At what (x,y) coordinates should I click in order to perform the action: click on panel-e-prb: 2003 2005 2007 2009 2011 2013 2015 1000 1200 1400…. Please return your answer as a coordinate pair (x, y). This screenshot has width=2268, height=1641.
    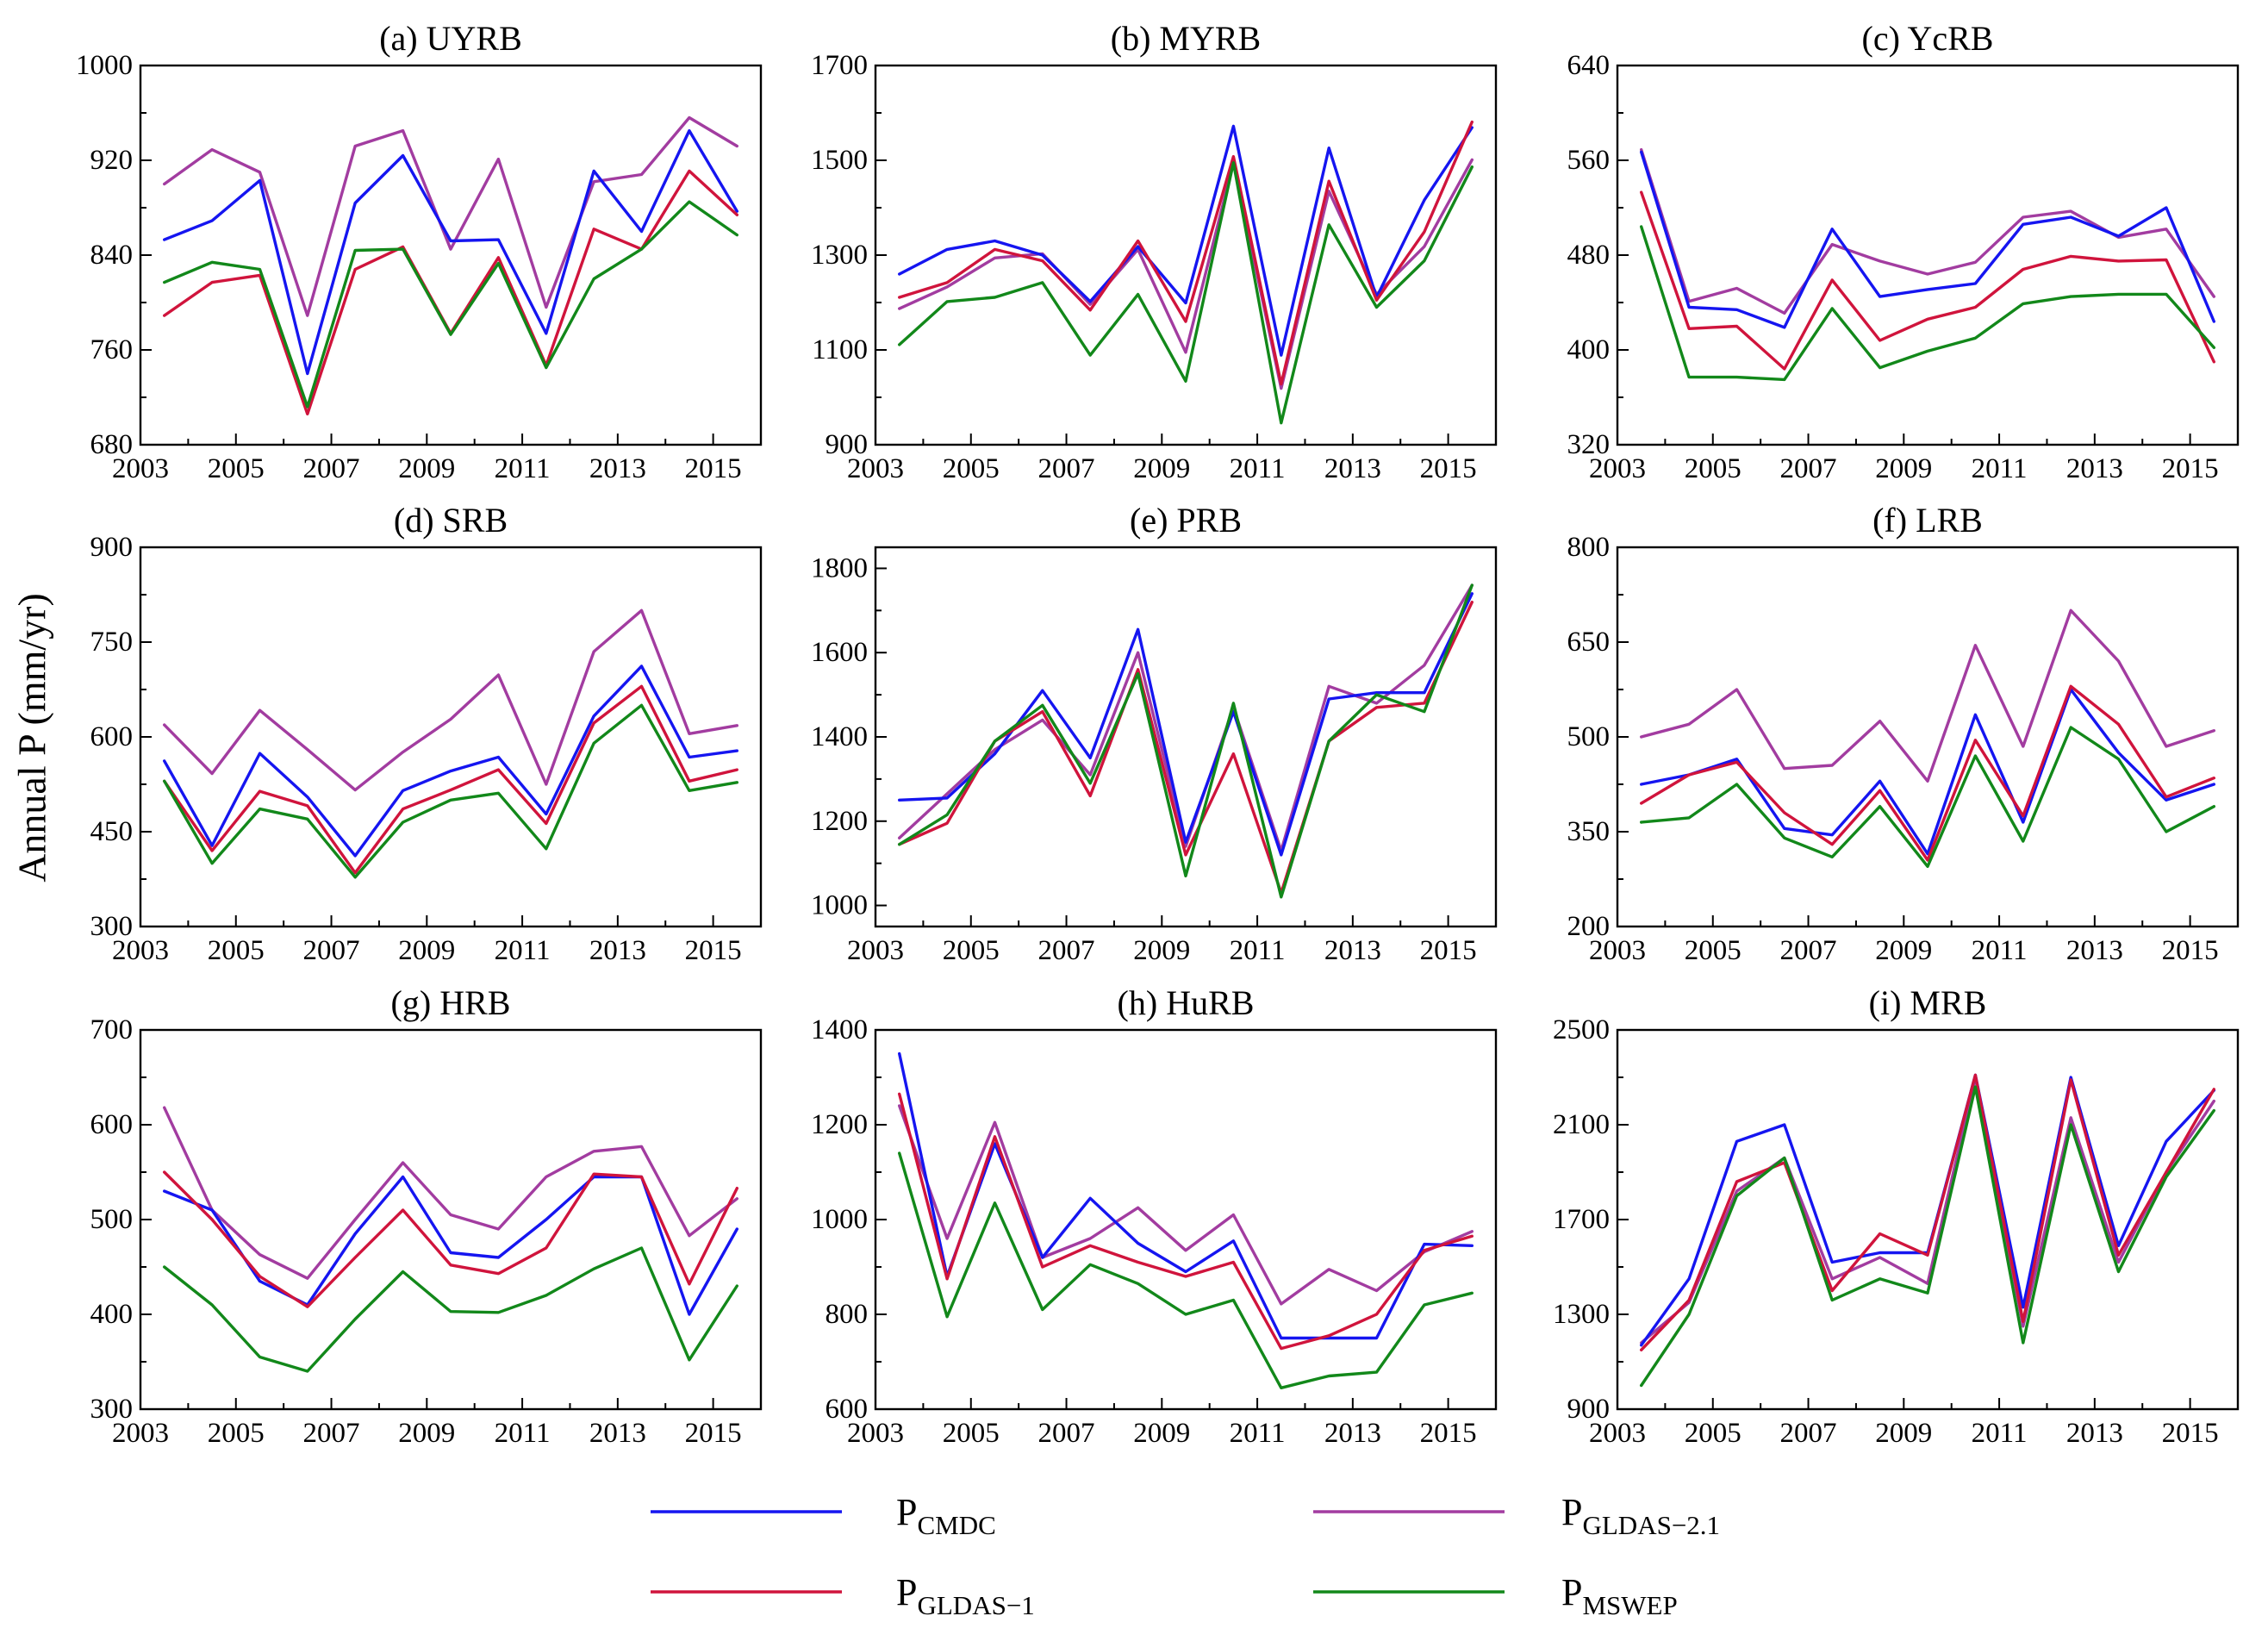
    Looking at the image, I should click on (1154, 733).